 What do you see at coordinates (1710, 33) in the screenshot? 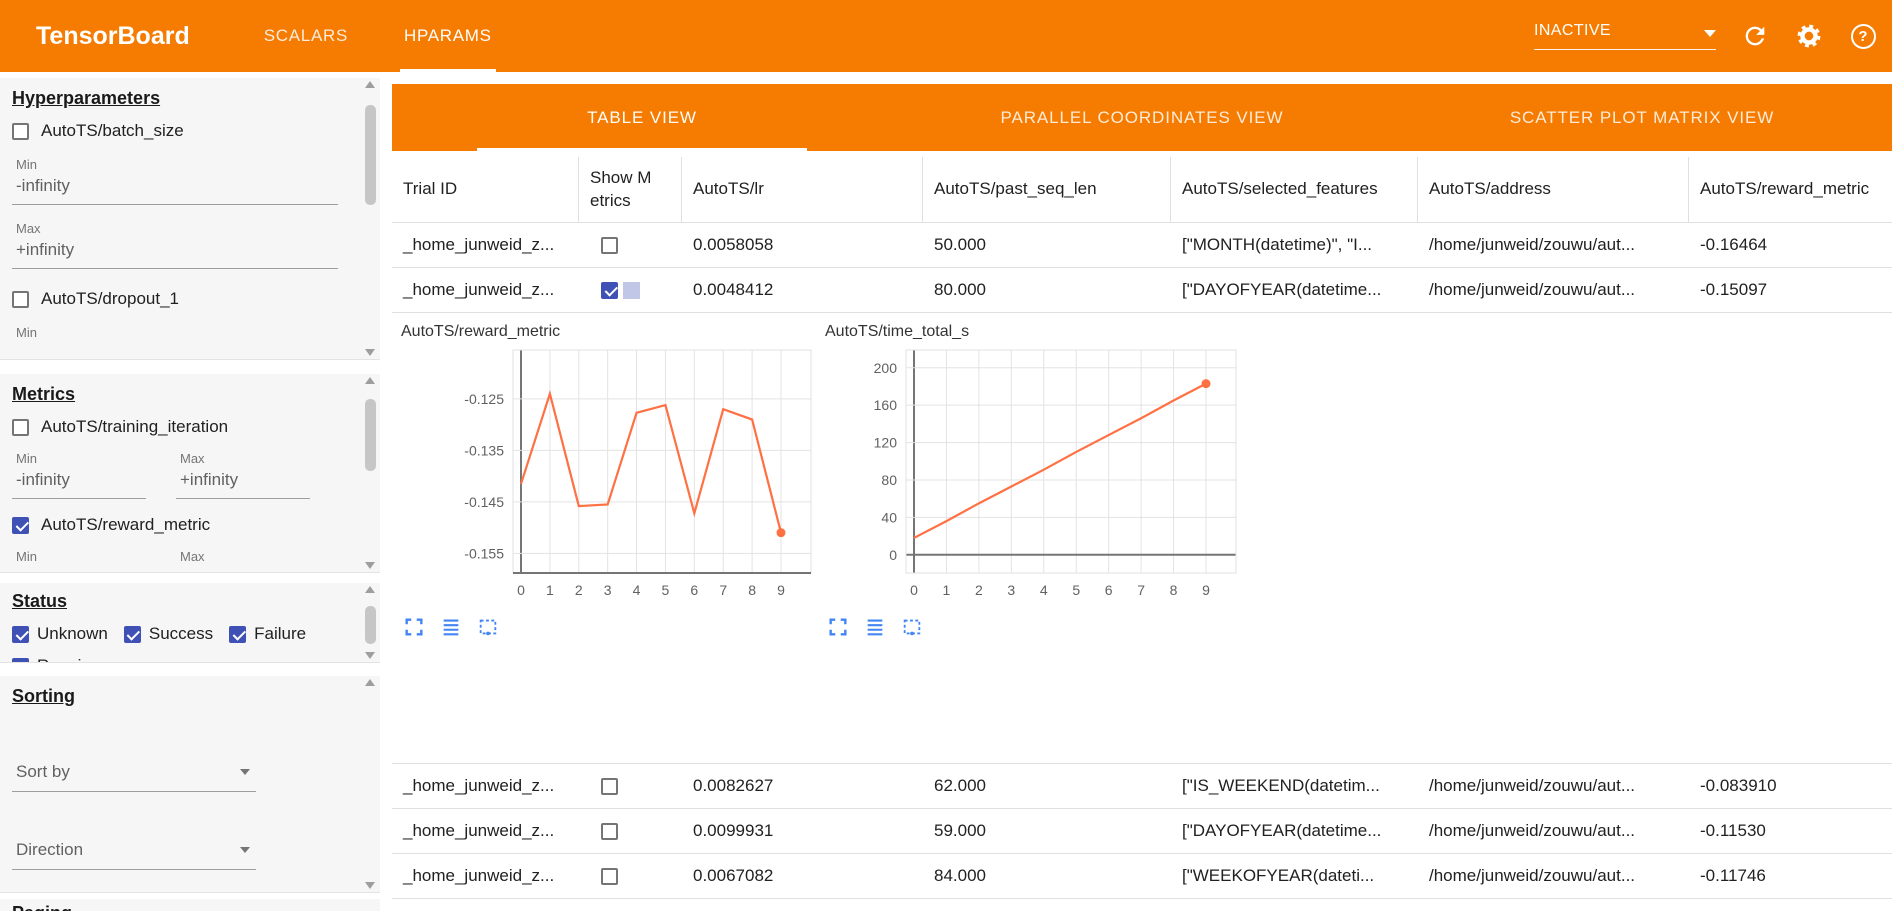
I see `dropdown-caret-icon` at bounding box center [1710, 33].